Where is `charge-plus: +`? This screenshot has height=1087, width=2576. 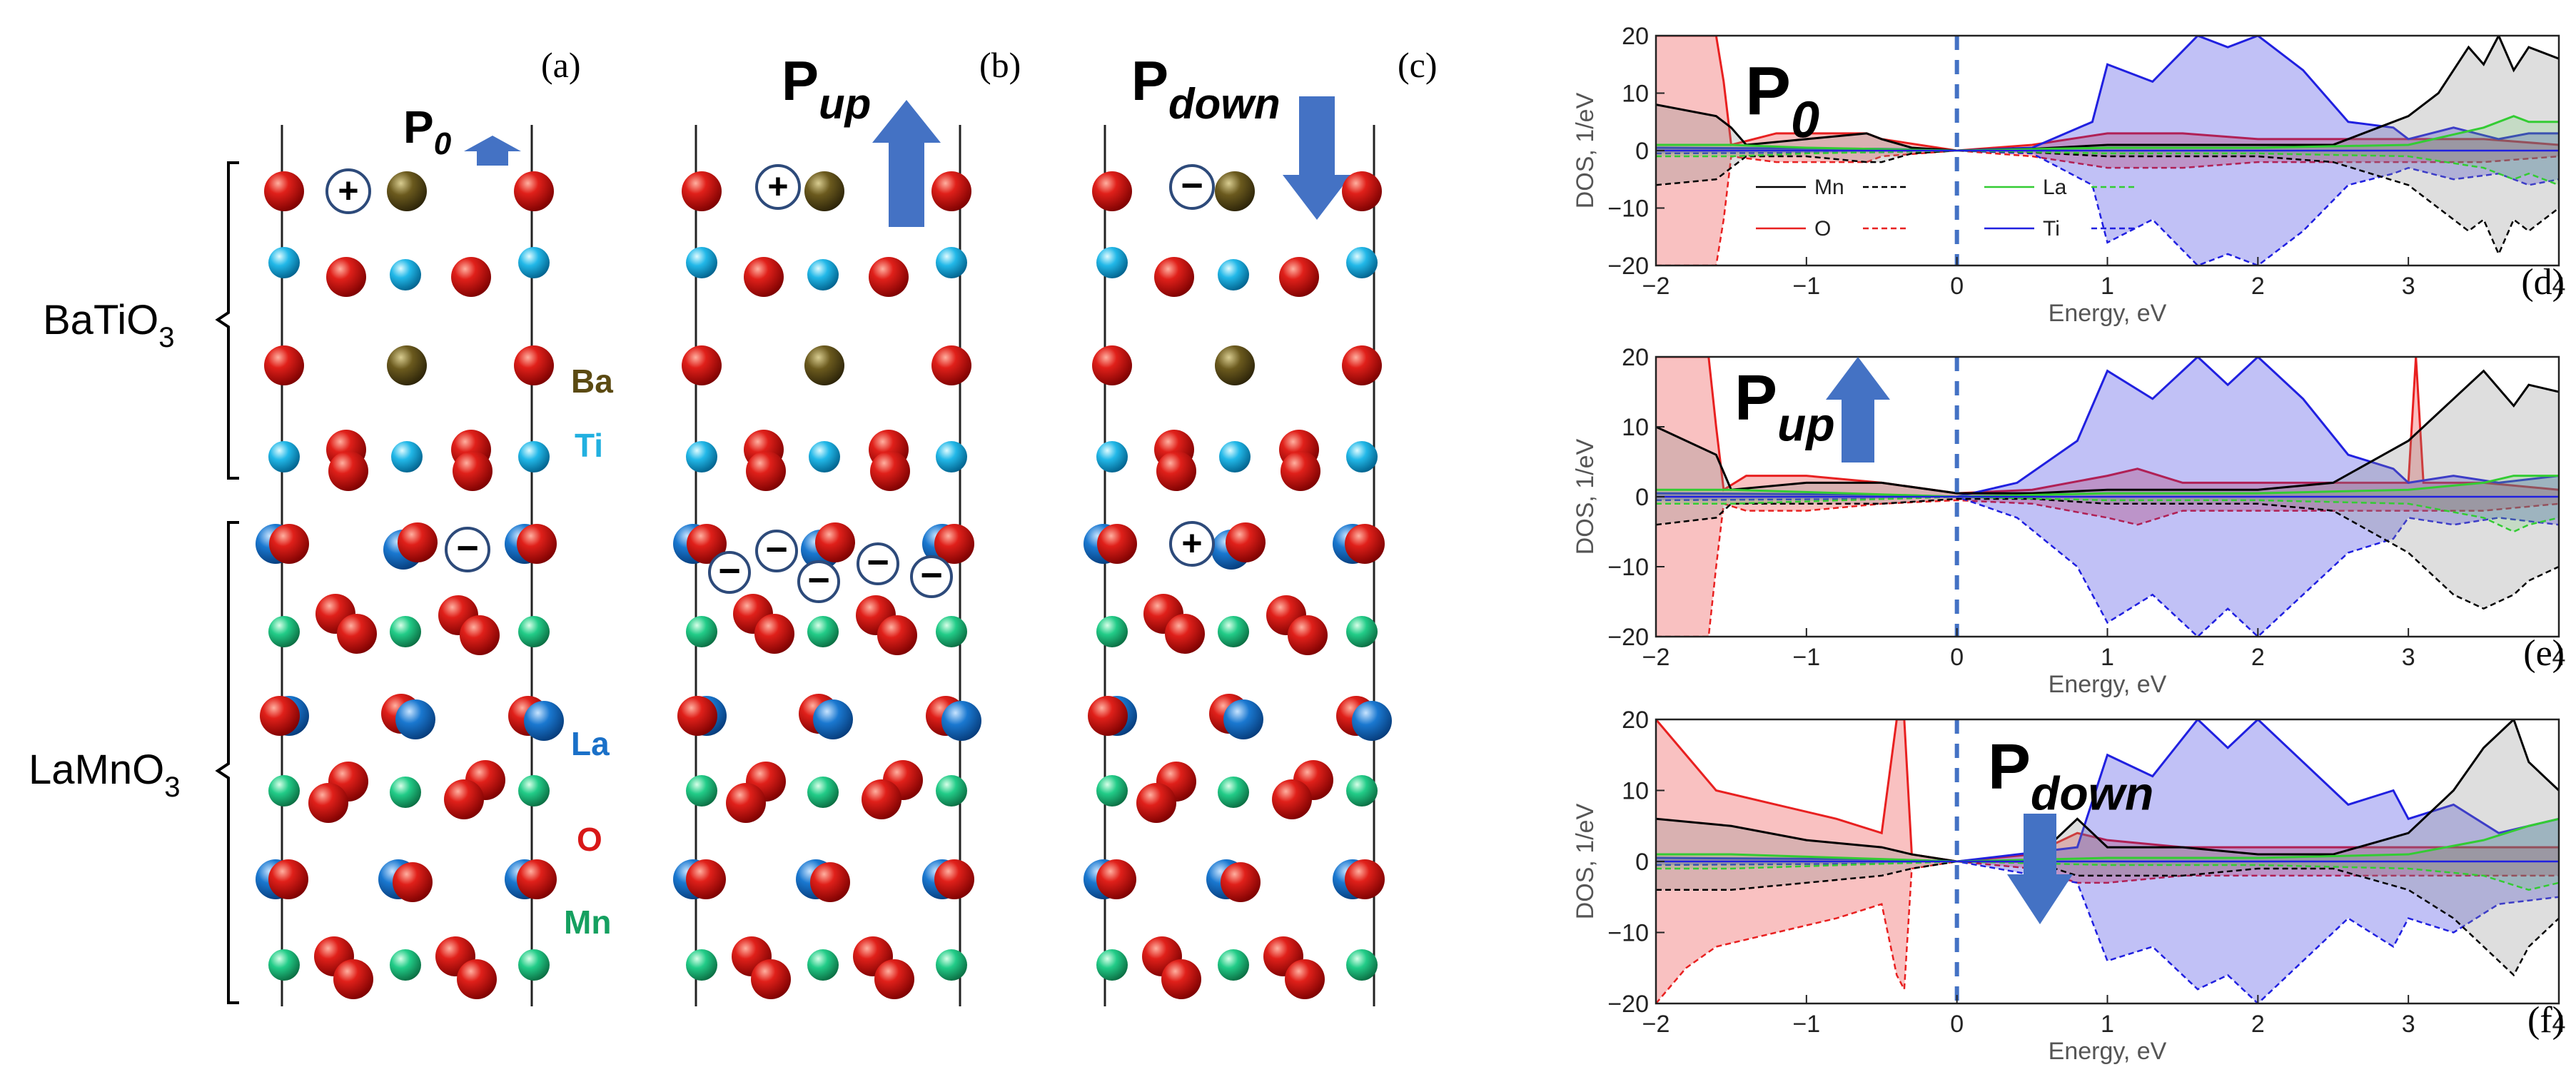
charge-plus: + is located at coordinates (1192, 544).